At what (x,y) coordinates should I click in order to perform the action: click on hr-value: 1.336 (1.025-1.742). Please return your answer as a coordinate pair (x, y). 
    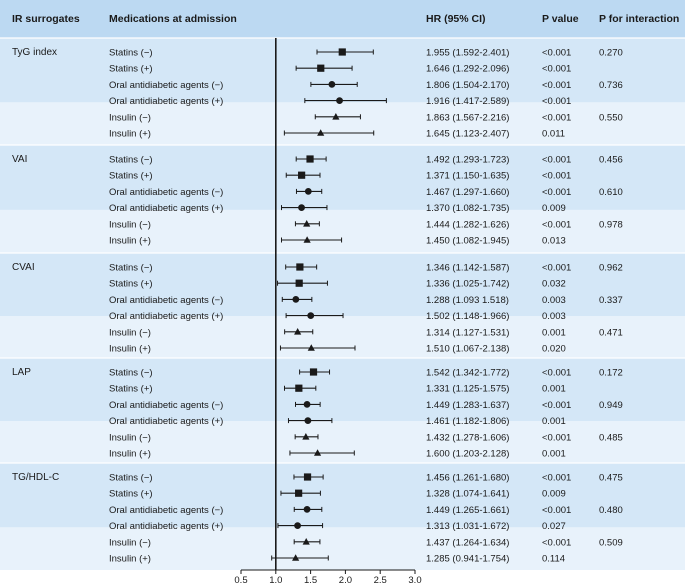
    Looking at the image, I should click on (467, 284).